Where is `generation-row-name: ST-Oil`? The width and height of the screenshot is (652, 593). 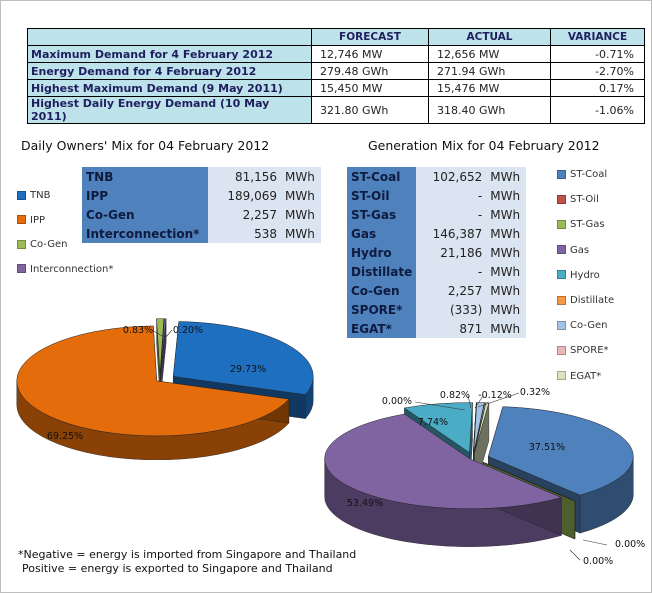
generation-row-name: ST-Oil is located at coordinates (382, 195).